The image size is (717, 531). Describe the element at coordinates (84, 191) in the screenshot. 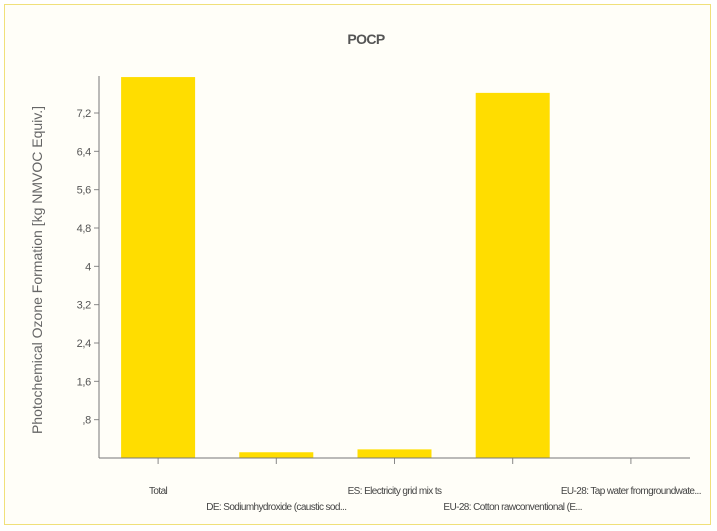

I see `y-tick-label: 5,6` at that location.